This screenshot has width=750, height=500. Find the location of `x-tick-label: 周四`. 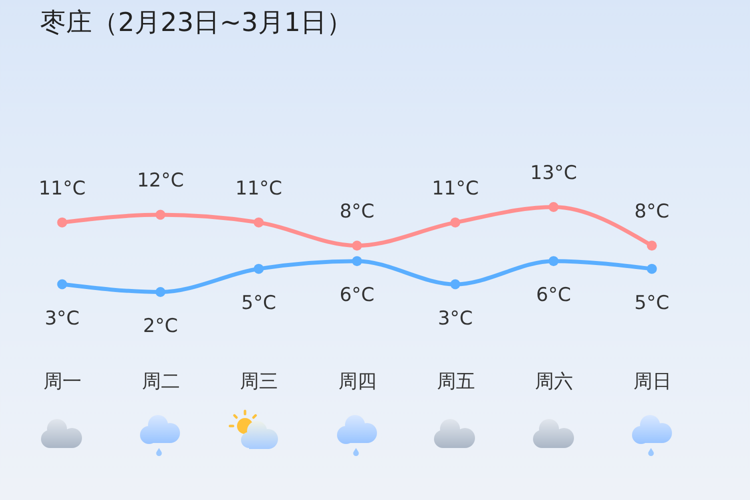

x-tick-label: 周四 is located at coordinates (357, 381).